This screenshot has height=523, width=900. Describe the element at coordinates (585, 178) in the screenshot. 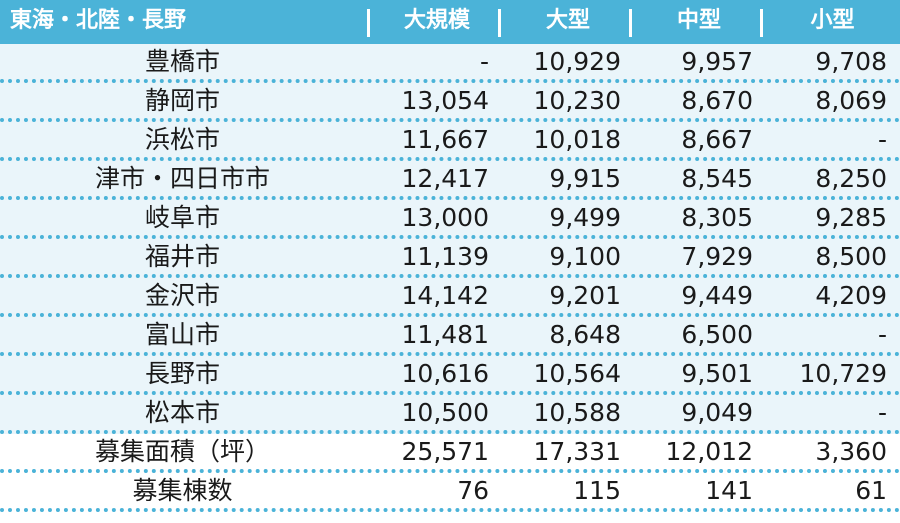

I see `cell-large: 9,915` at that location.